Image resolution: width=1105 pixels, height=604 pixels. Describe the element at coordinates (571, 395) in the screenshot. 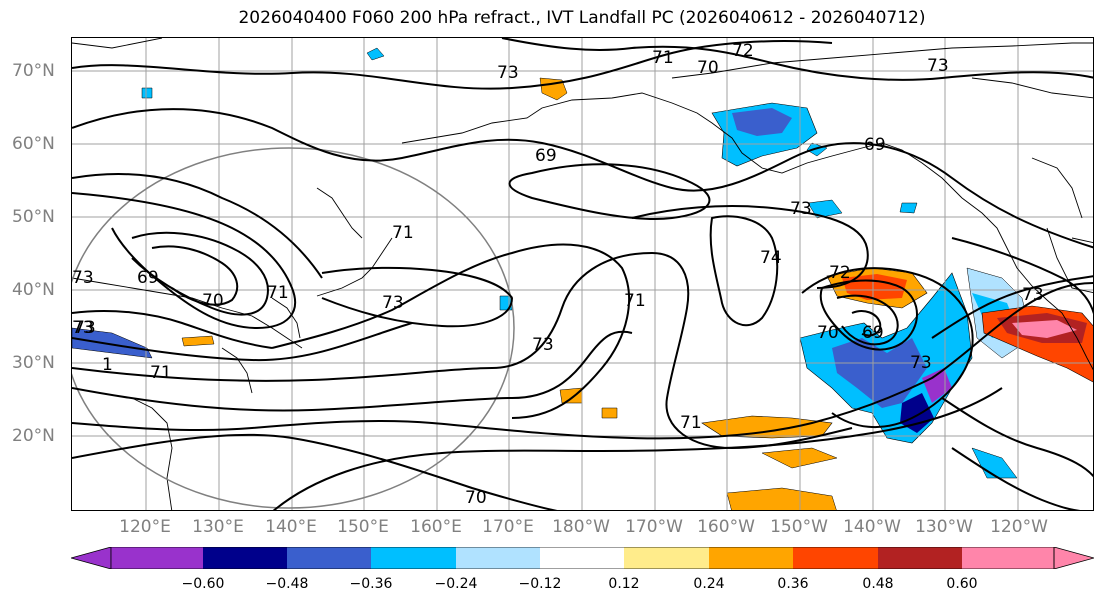

I see `ivt-shading-mid-orange` at that location.